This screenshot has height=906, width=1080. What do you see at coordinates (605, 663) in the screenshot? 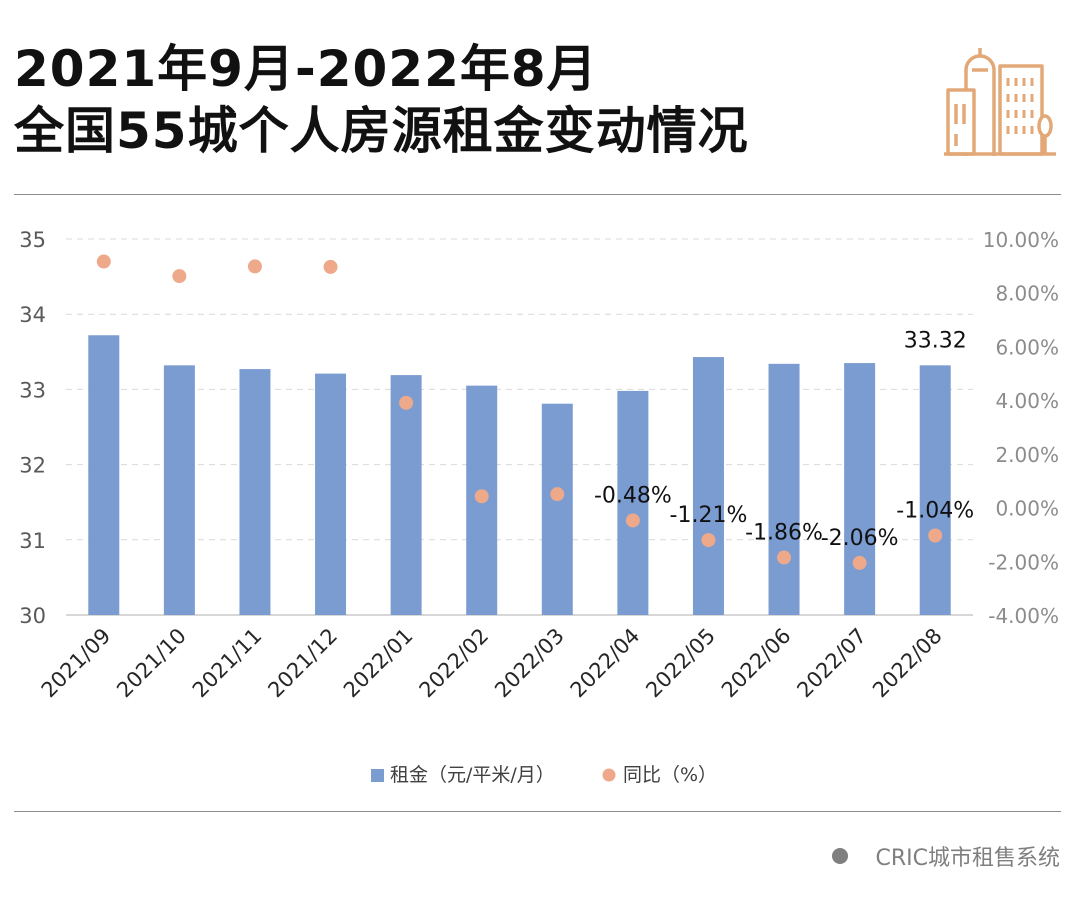
I see `x-tick-label: 2022/04` at bounding box center [605, 663].